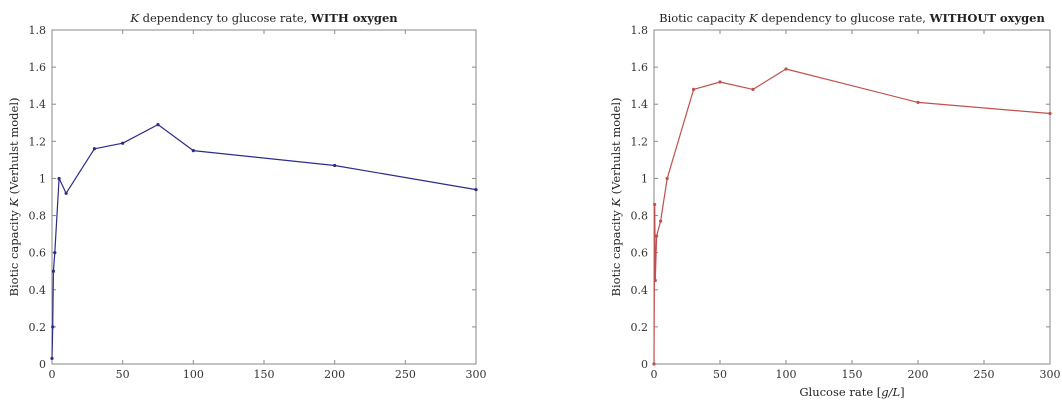  I want to click on x-axis-label: Glucose rate [g/L], so click(851, 392).